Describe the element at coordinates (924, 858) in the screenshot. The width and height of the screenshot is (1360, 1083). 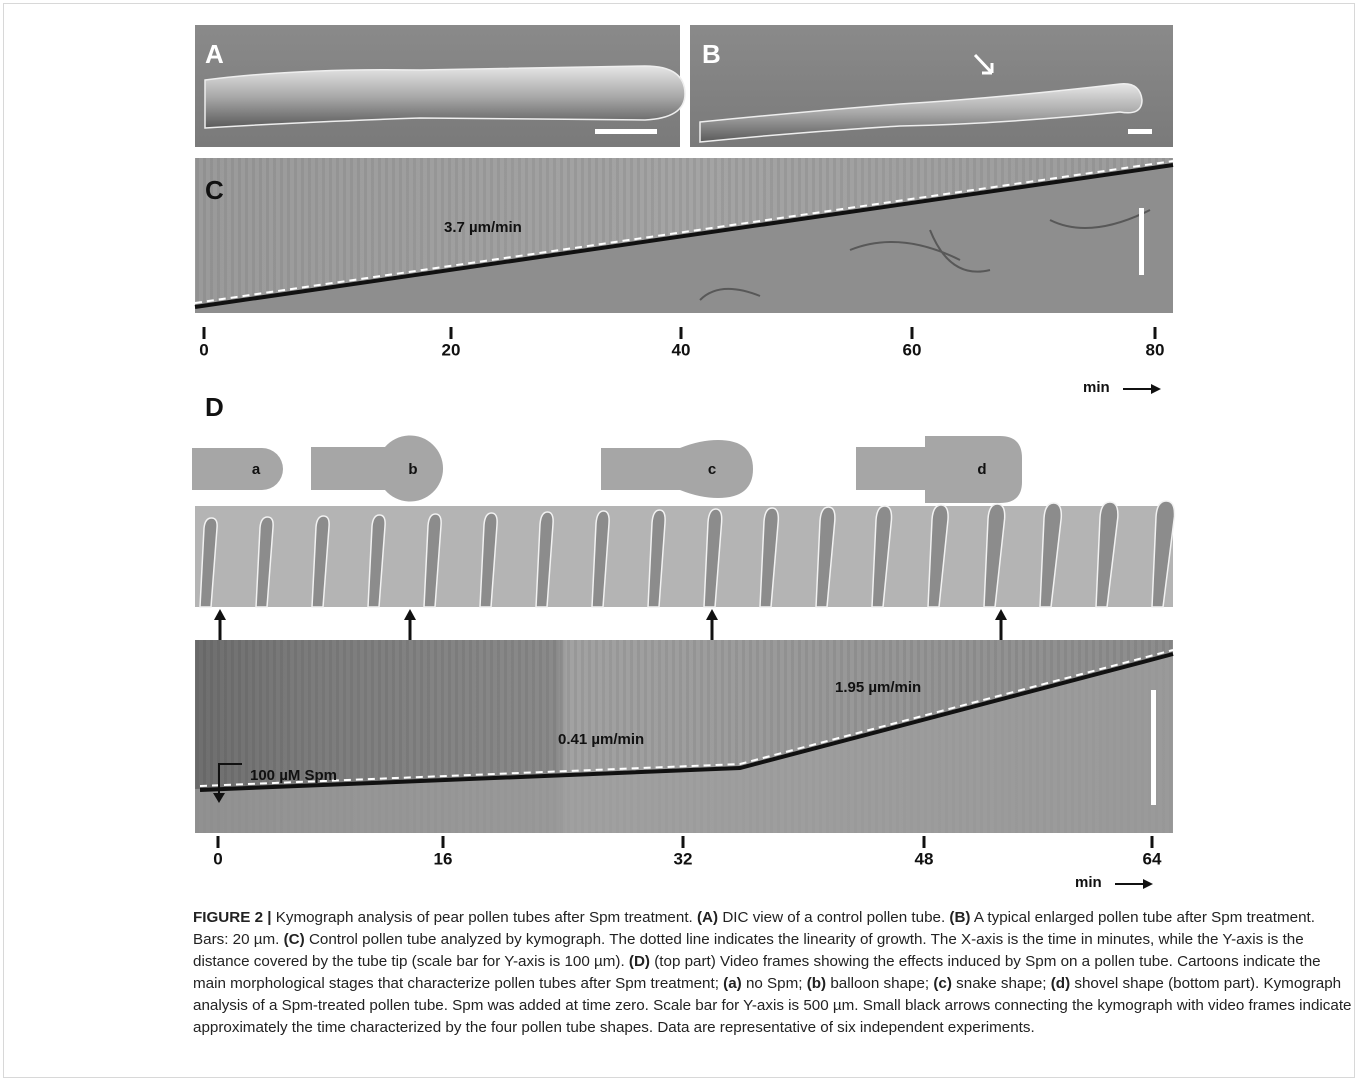
I see `x-tick-label: 48` at that location.